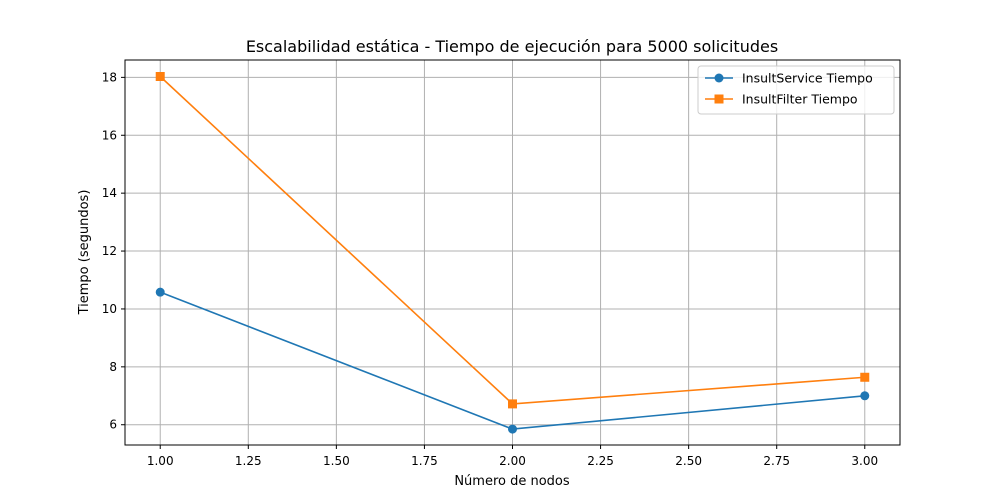 The height and width of the screenshot is (500, 1000). I want to click on x-tick-label: 1.75, so click(424, 461).